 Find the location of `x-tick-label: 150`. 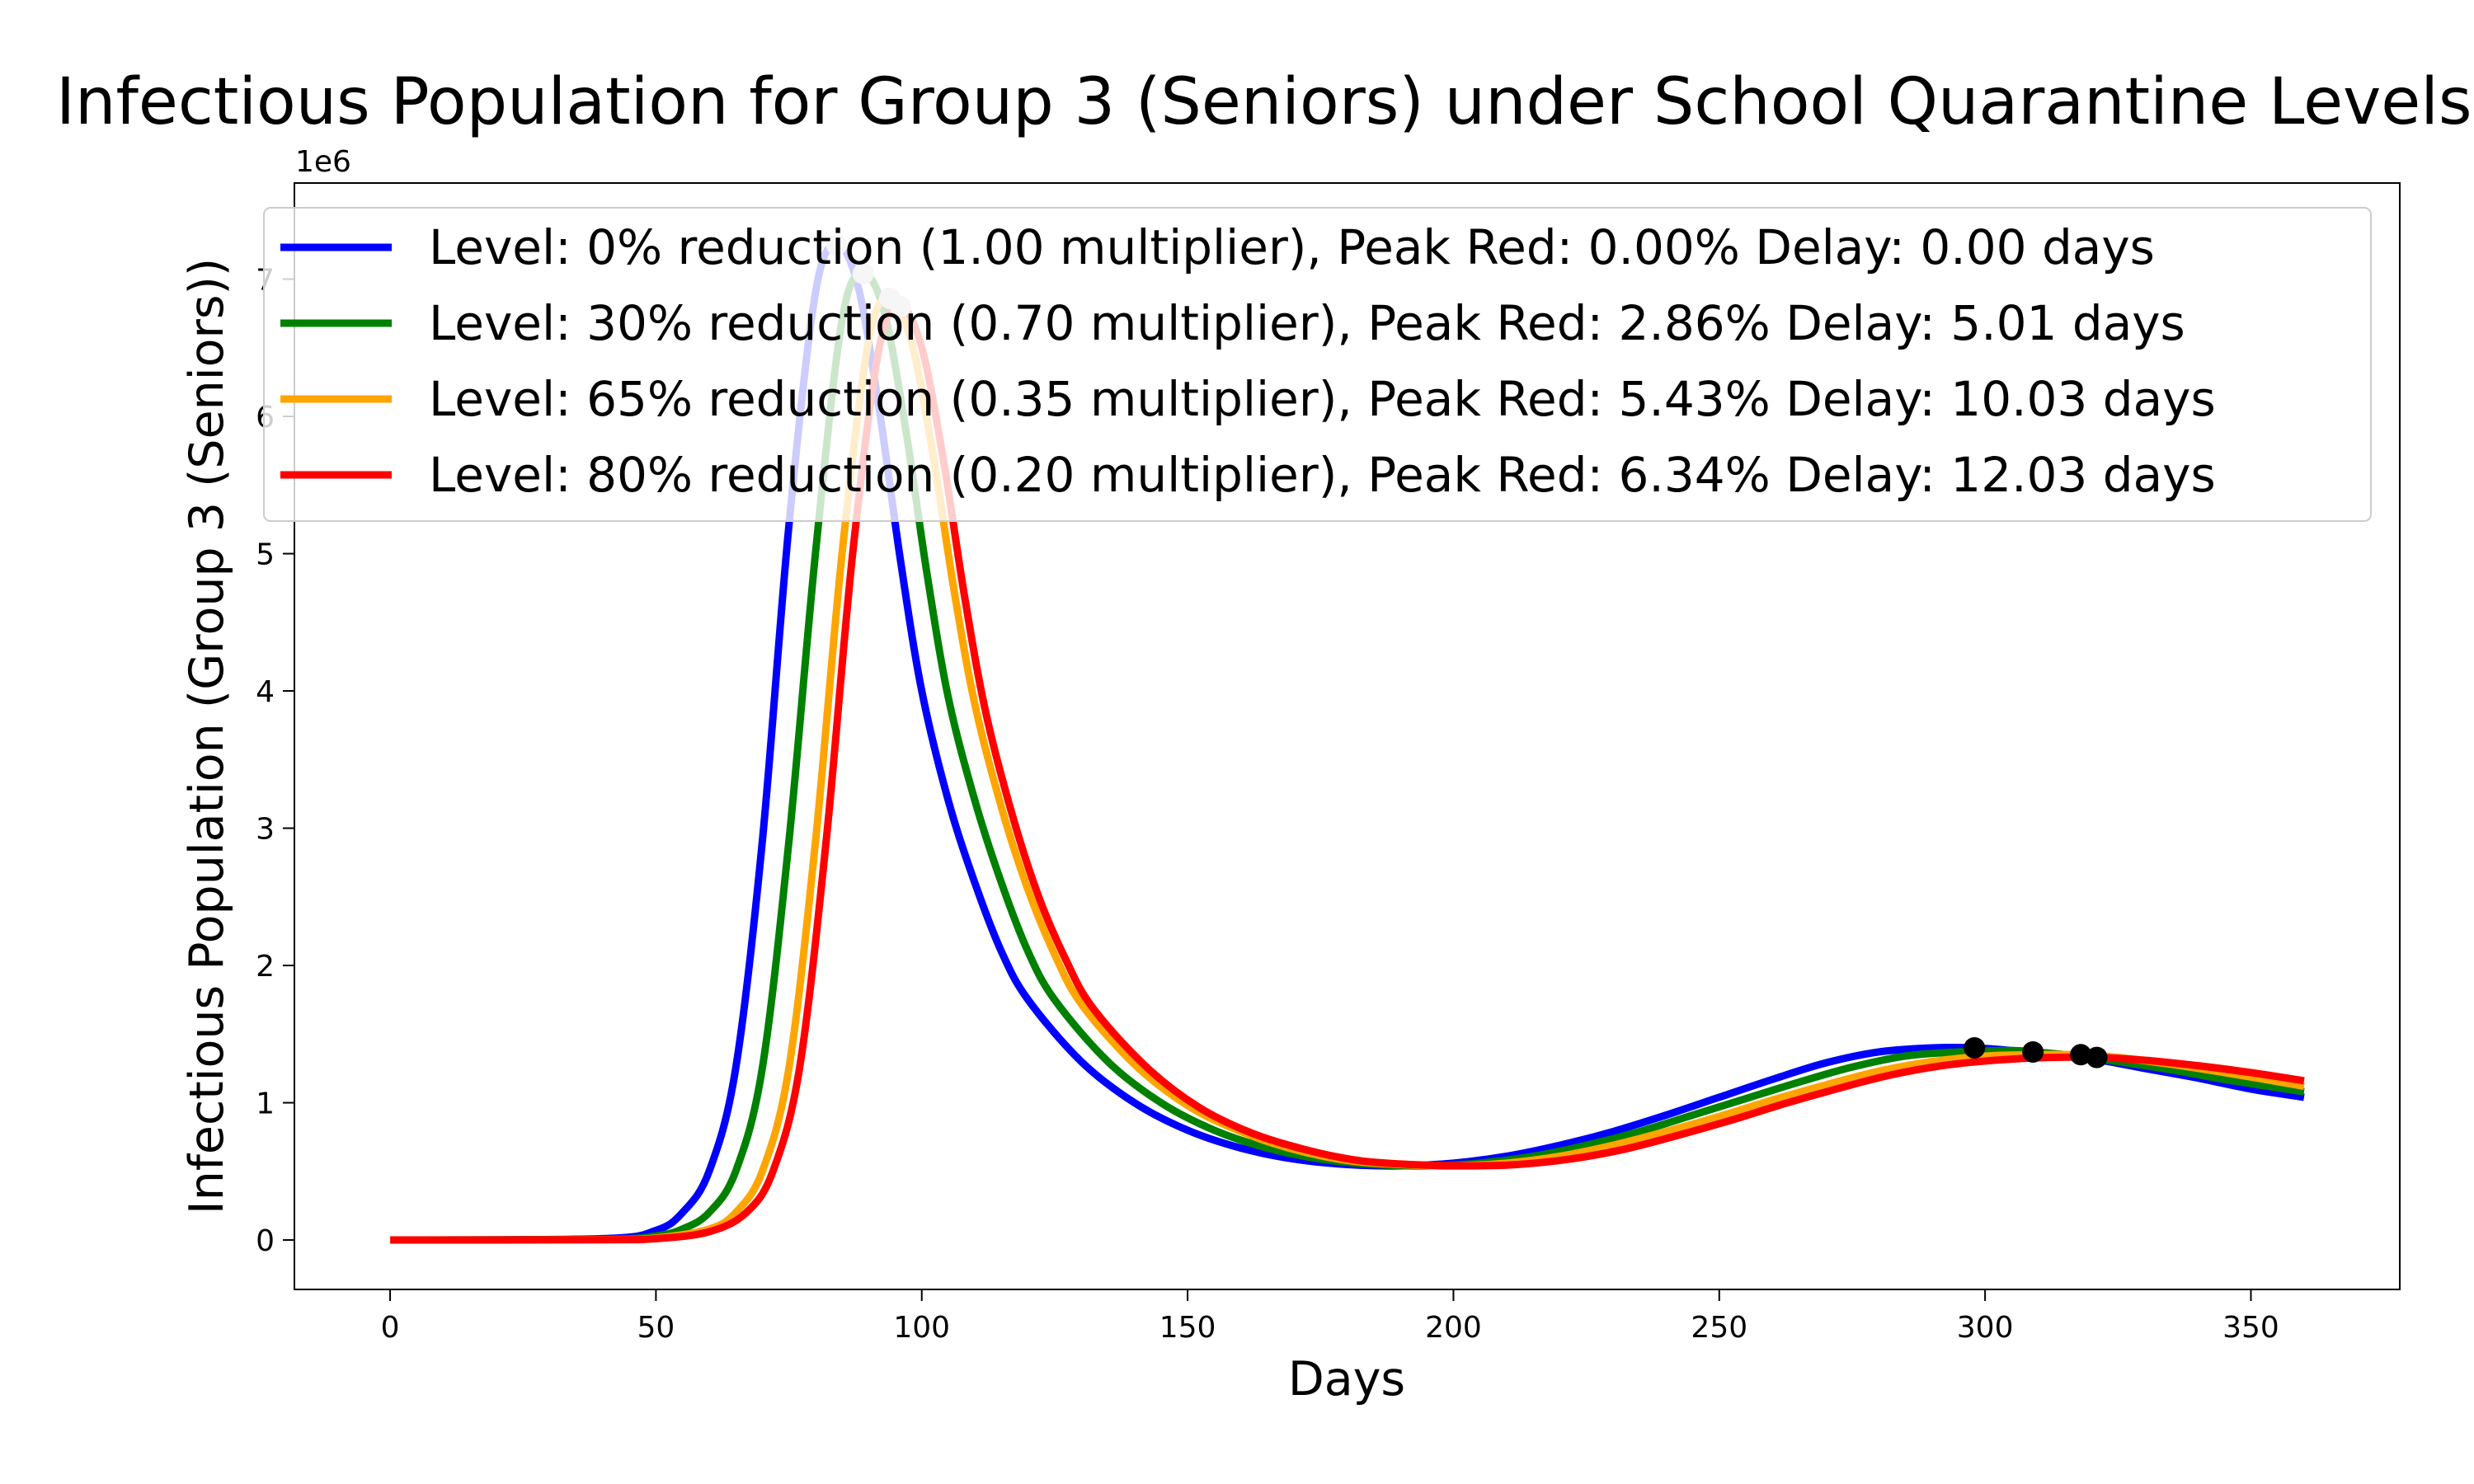

x-tick-label: 150 is located at coordinates (1187, 1328).